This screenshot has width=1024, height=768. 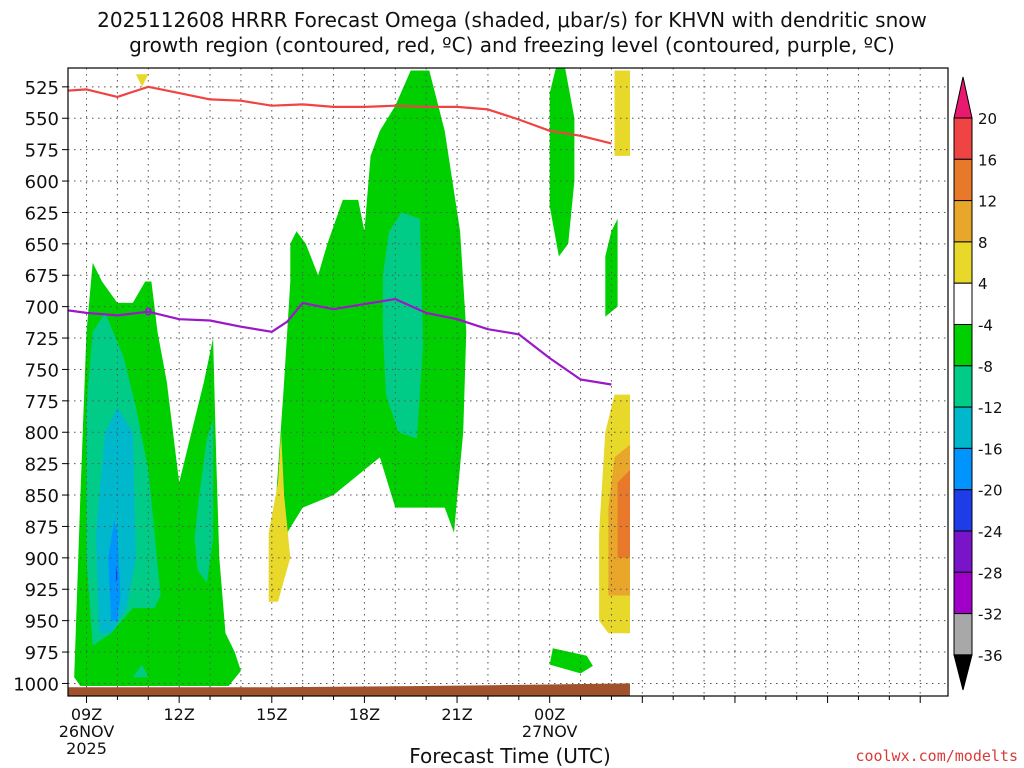 What do you see at coordinates (86, 748) in the screenshot?
I see `x-tick-label: 2025` at bounding box center [86, 748].